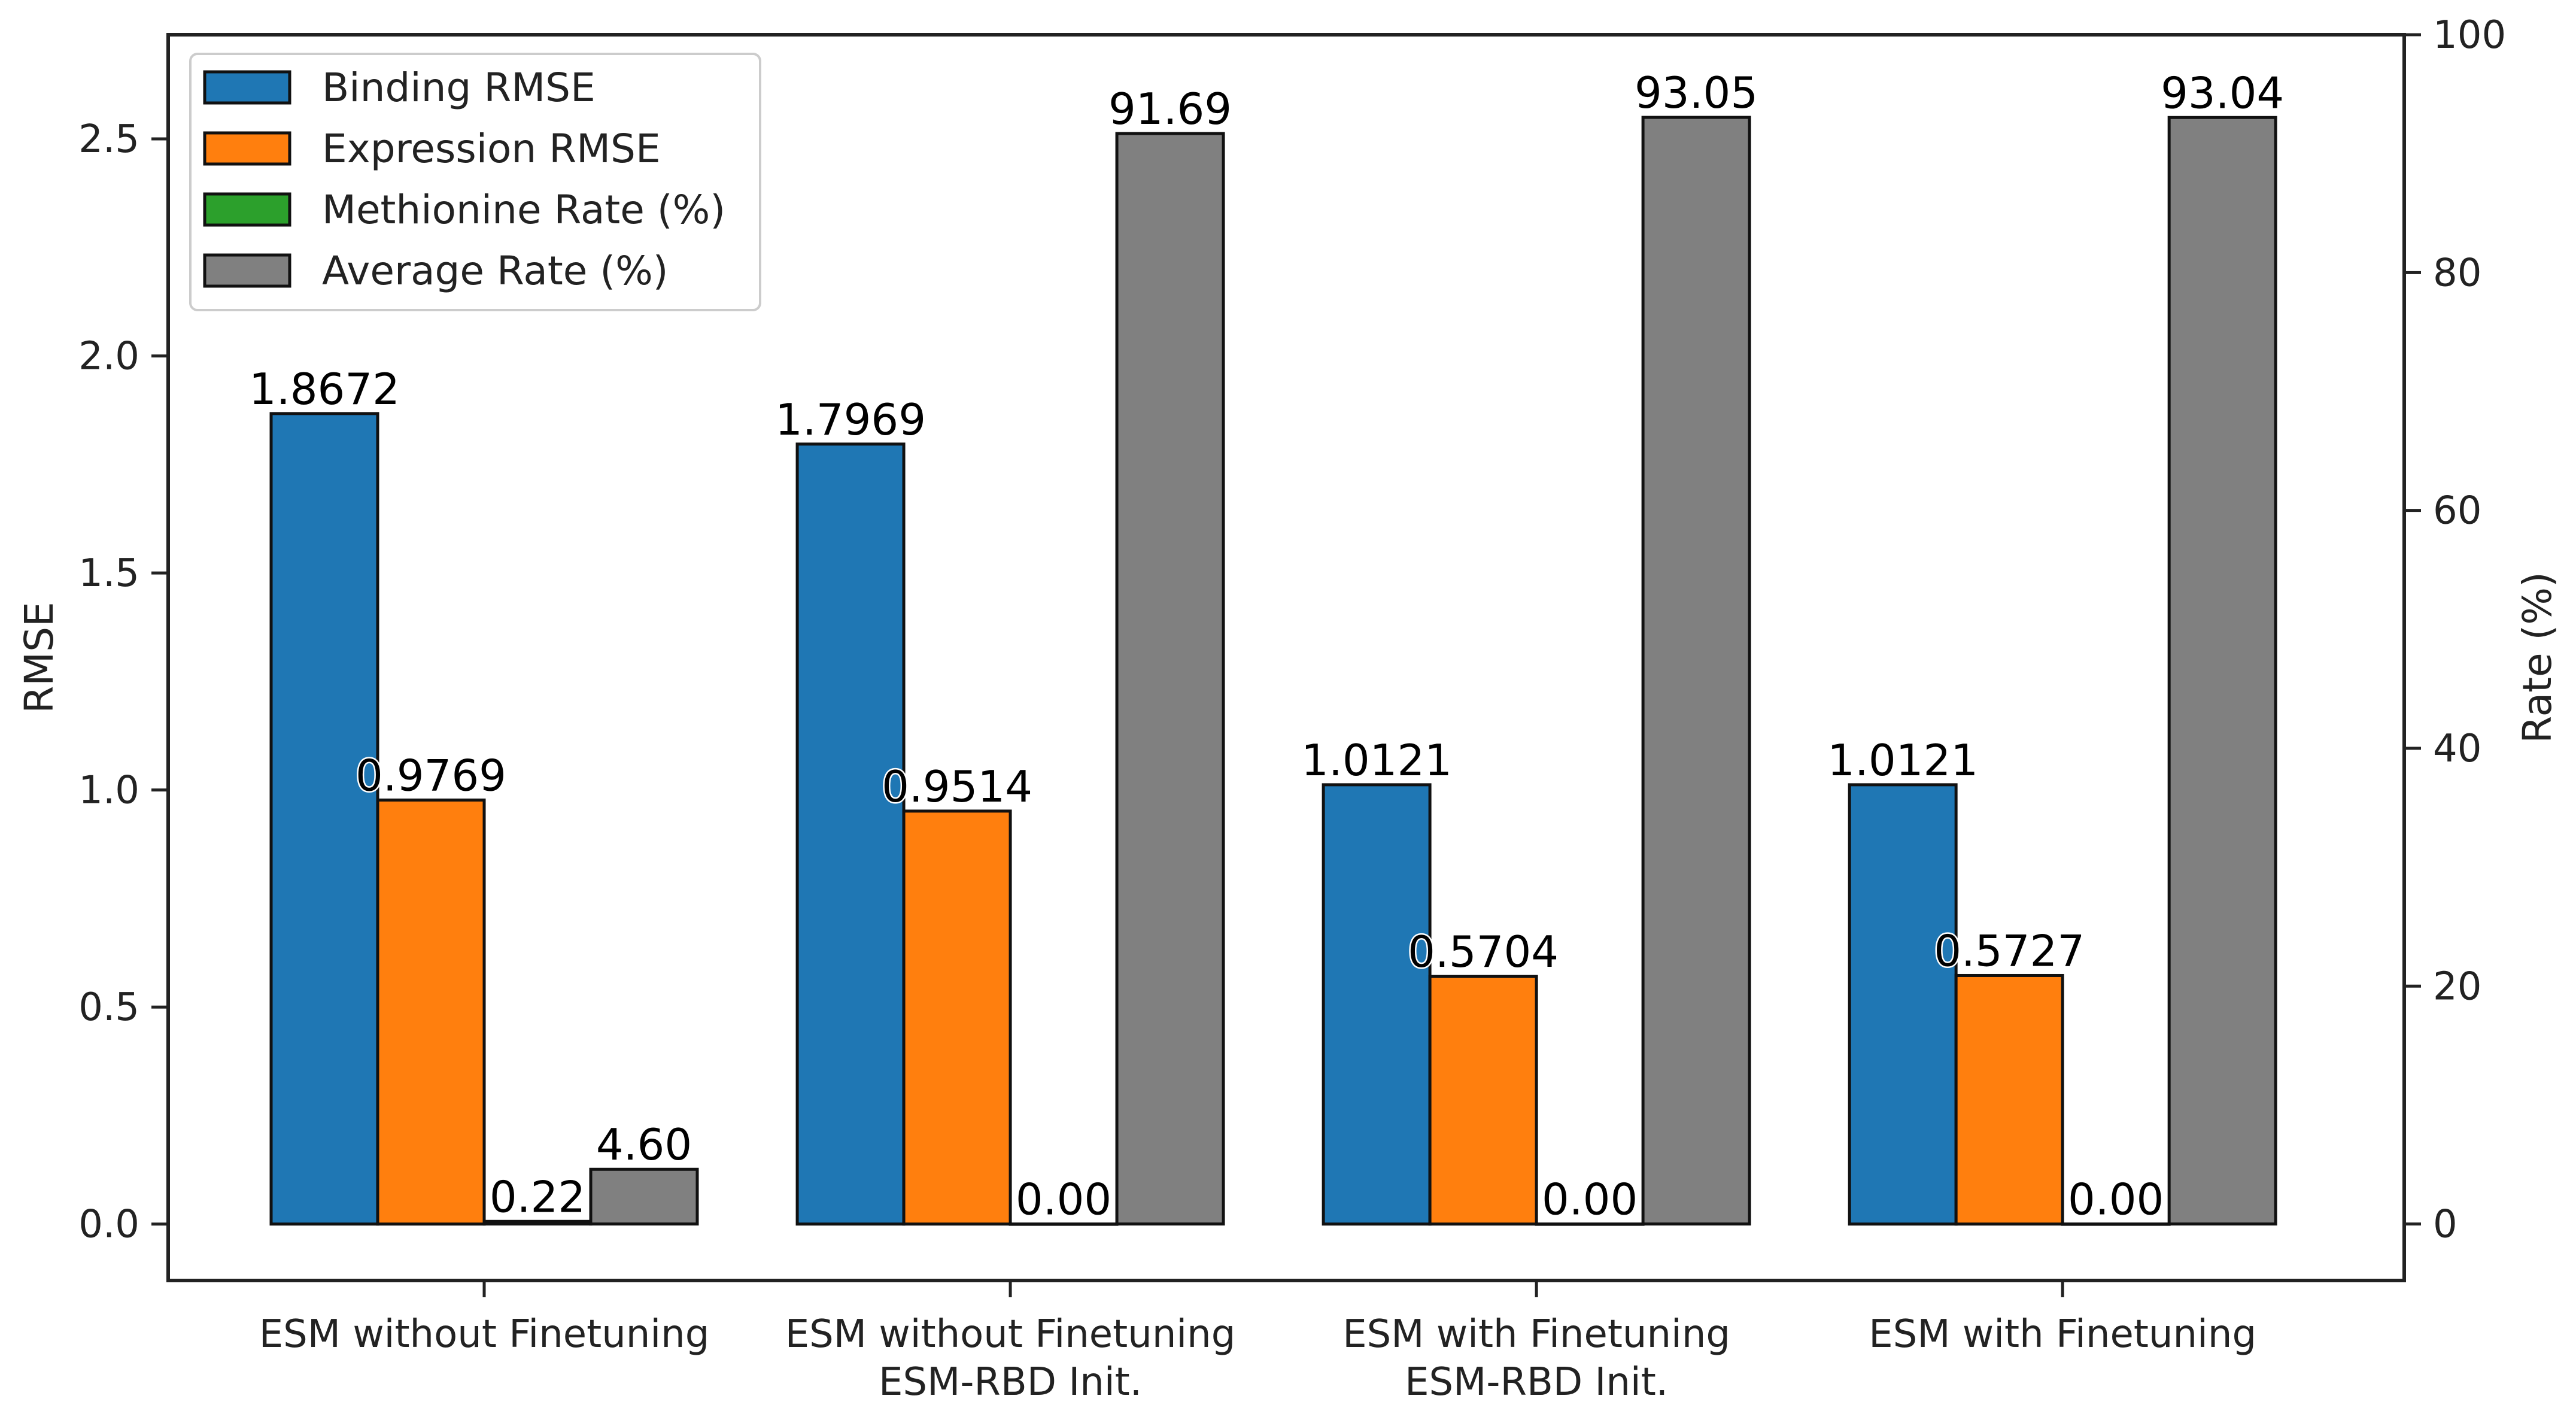  Describe the element at coordinates (2469, 35) in the screenshot. I see `right-tick-label: 100` at that location.